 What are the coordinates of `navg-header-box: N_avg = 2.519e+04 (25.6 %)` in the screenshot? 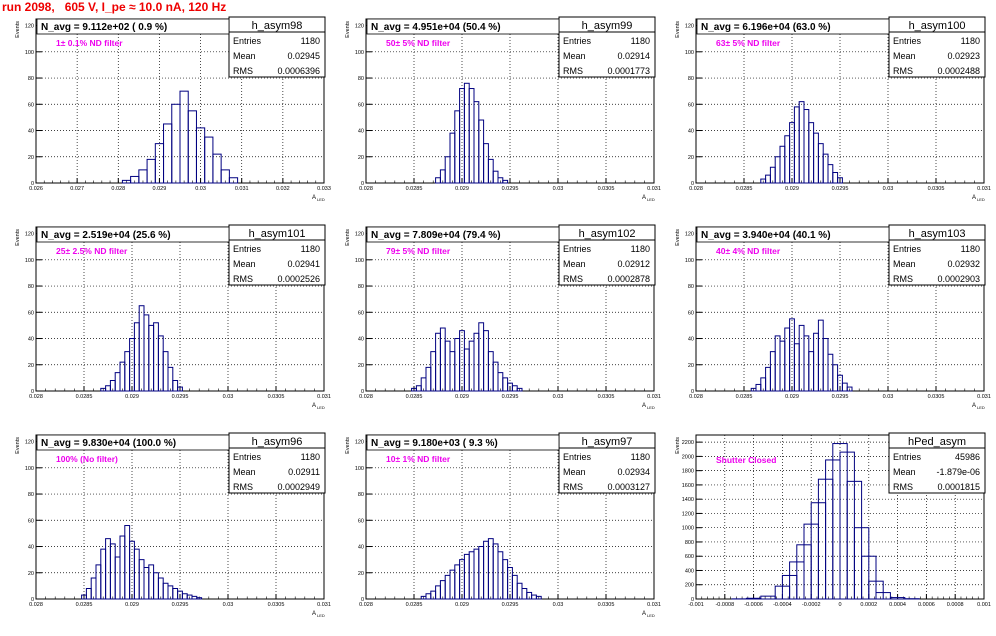 It's located at (133, 234).